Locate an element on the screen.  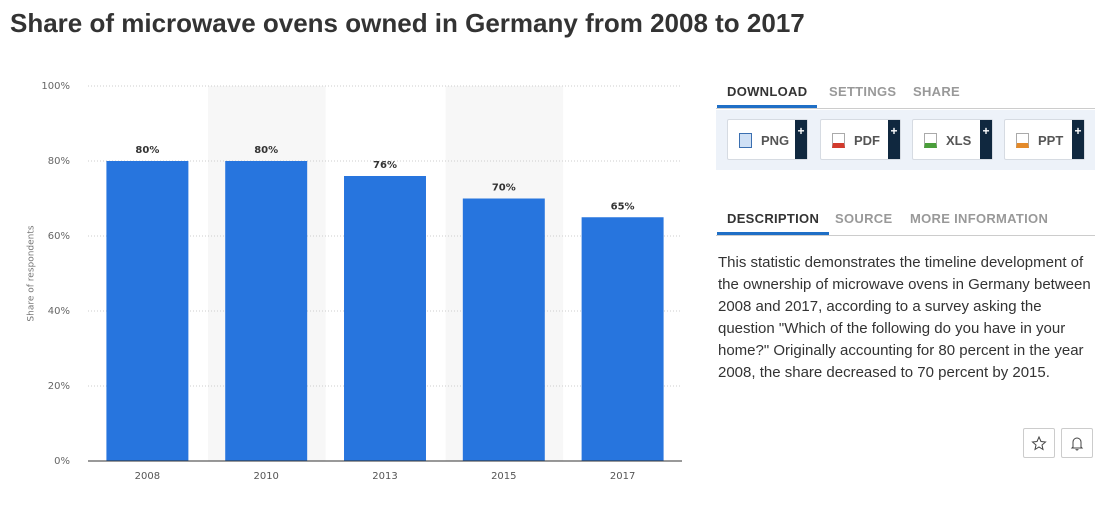
x-tick-label: 2013 is located at coordinates (384, 476).